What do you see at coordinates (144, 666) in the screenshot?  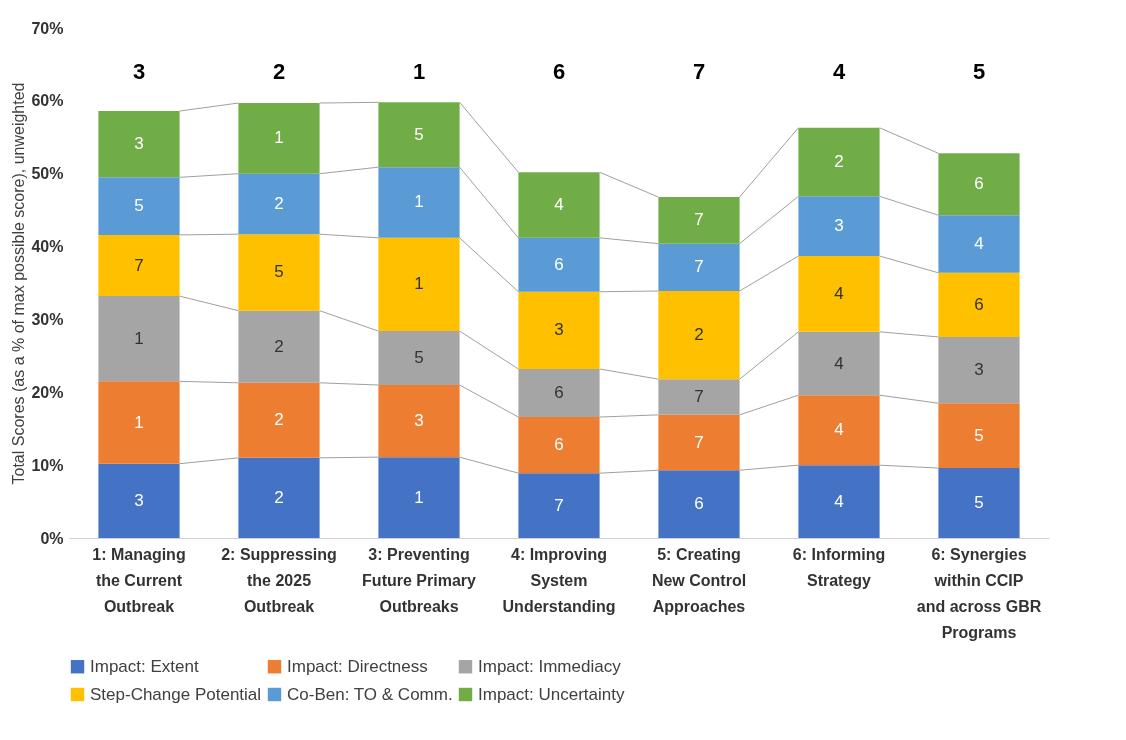 I see `legend-label: Impact: Extent` at bounding box center [144, 666].